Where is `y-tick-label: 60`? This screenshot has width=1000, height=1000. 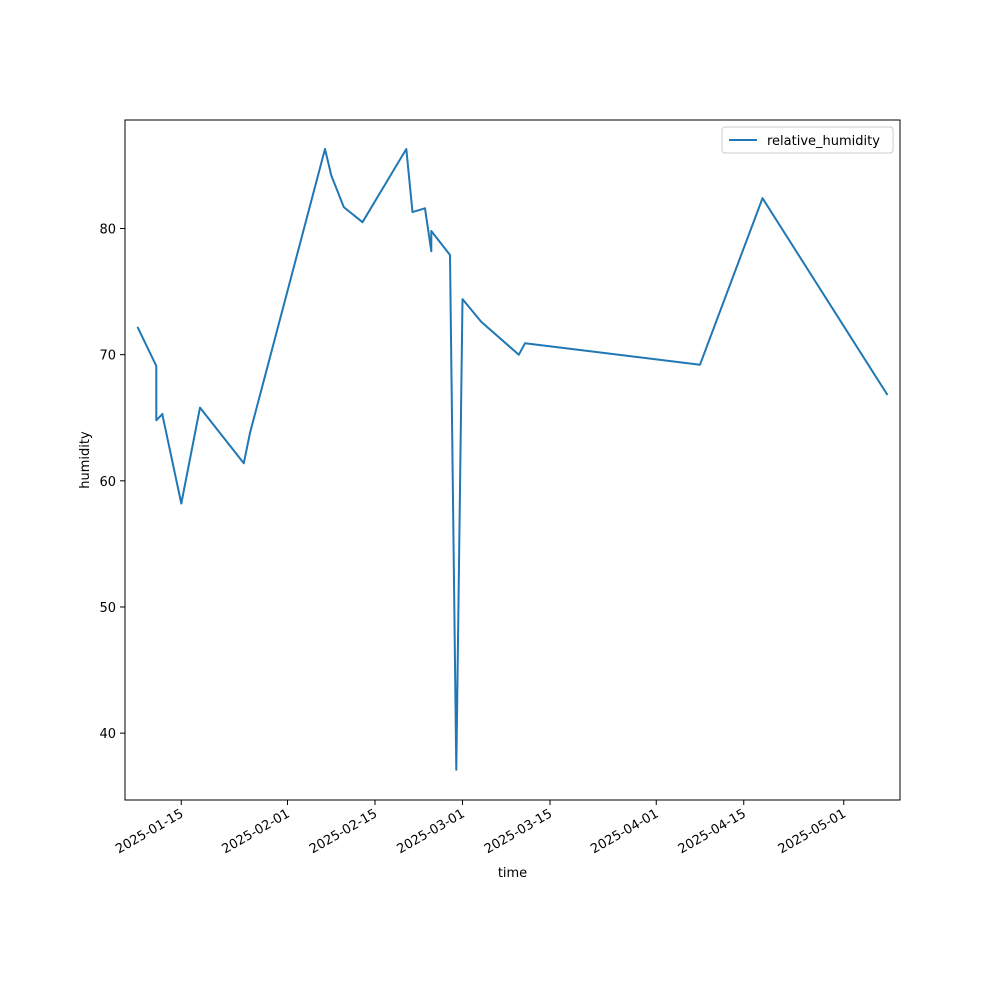
y-tick-label: 60 is located at coordinates (107, 482).